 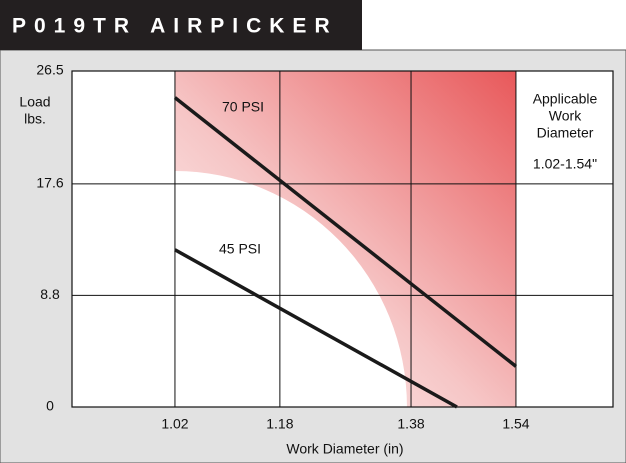 I want to click on annotation: Work, so click(x=565, y=116).